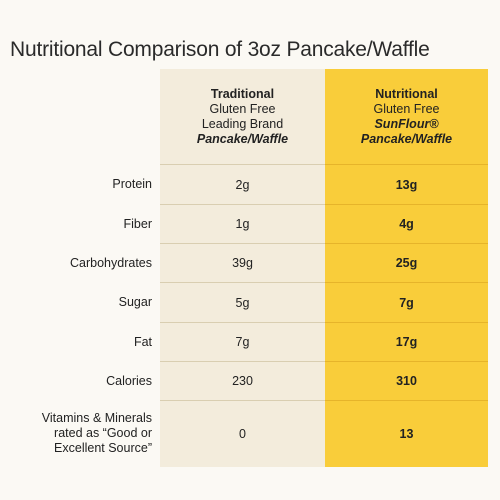 The width and height of the screenshot is (500, 500). Describe the element at coordinates (406, 93) in the screenshot. I see `sunflour-header-line: Nutritional` at that location.